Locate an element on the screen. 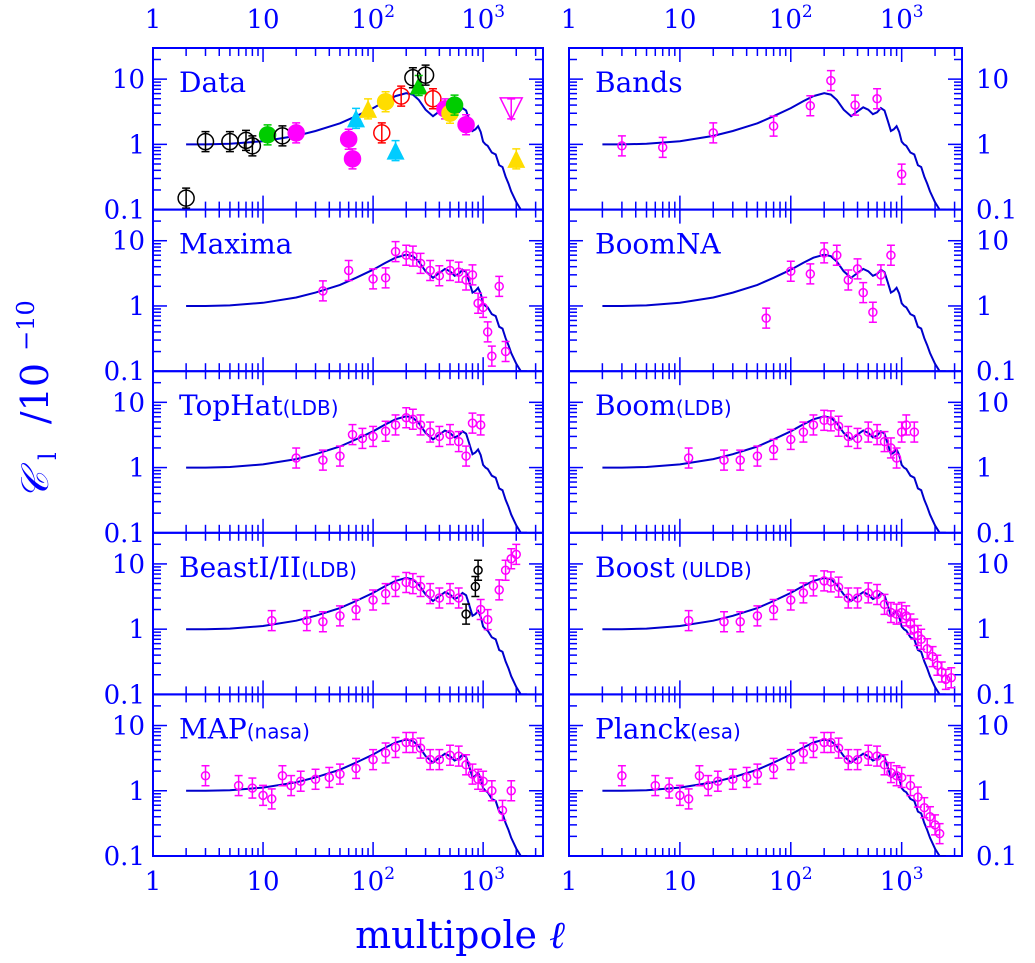 The image size is (1035, 963). marker-triangle is located at coordinates (368, 108).